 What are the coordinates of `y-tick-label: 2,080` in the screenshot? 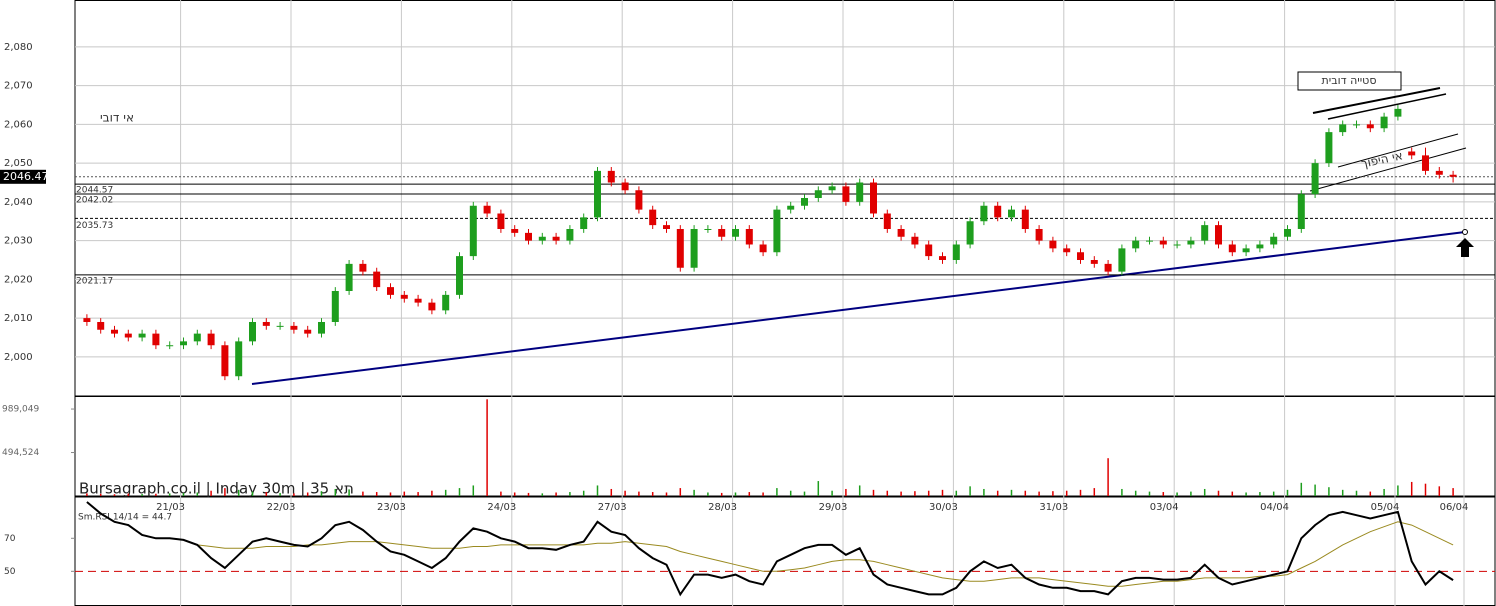 It's located at (18, 47).